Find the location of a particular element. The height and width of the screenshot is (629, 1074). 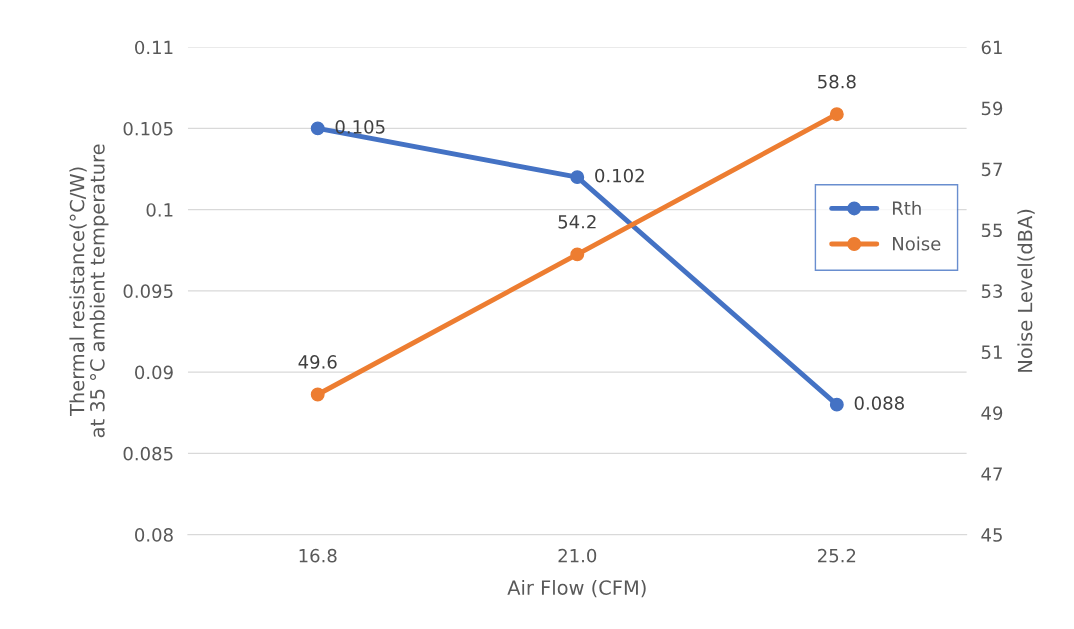

x-axis-title: Air Flow (CFM) is located at coordinates (576, 588).